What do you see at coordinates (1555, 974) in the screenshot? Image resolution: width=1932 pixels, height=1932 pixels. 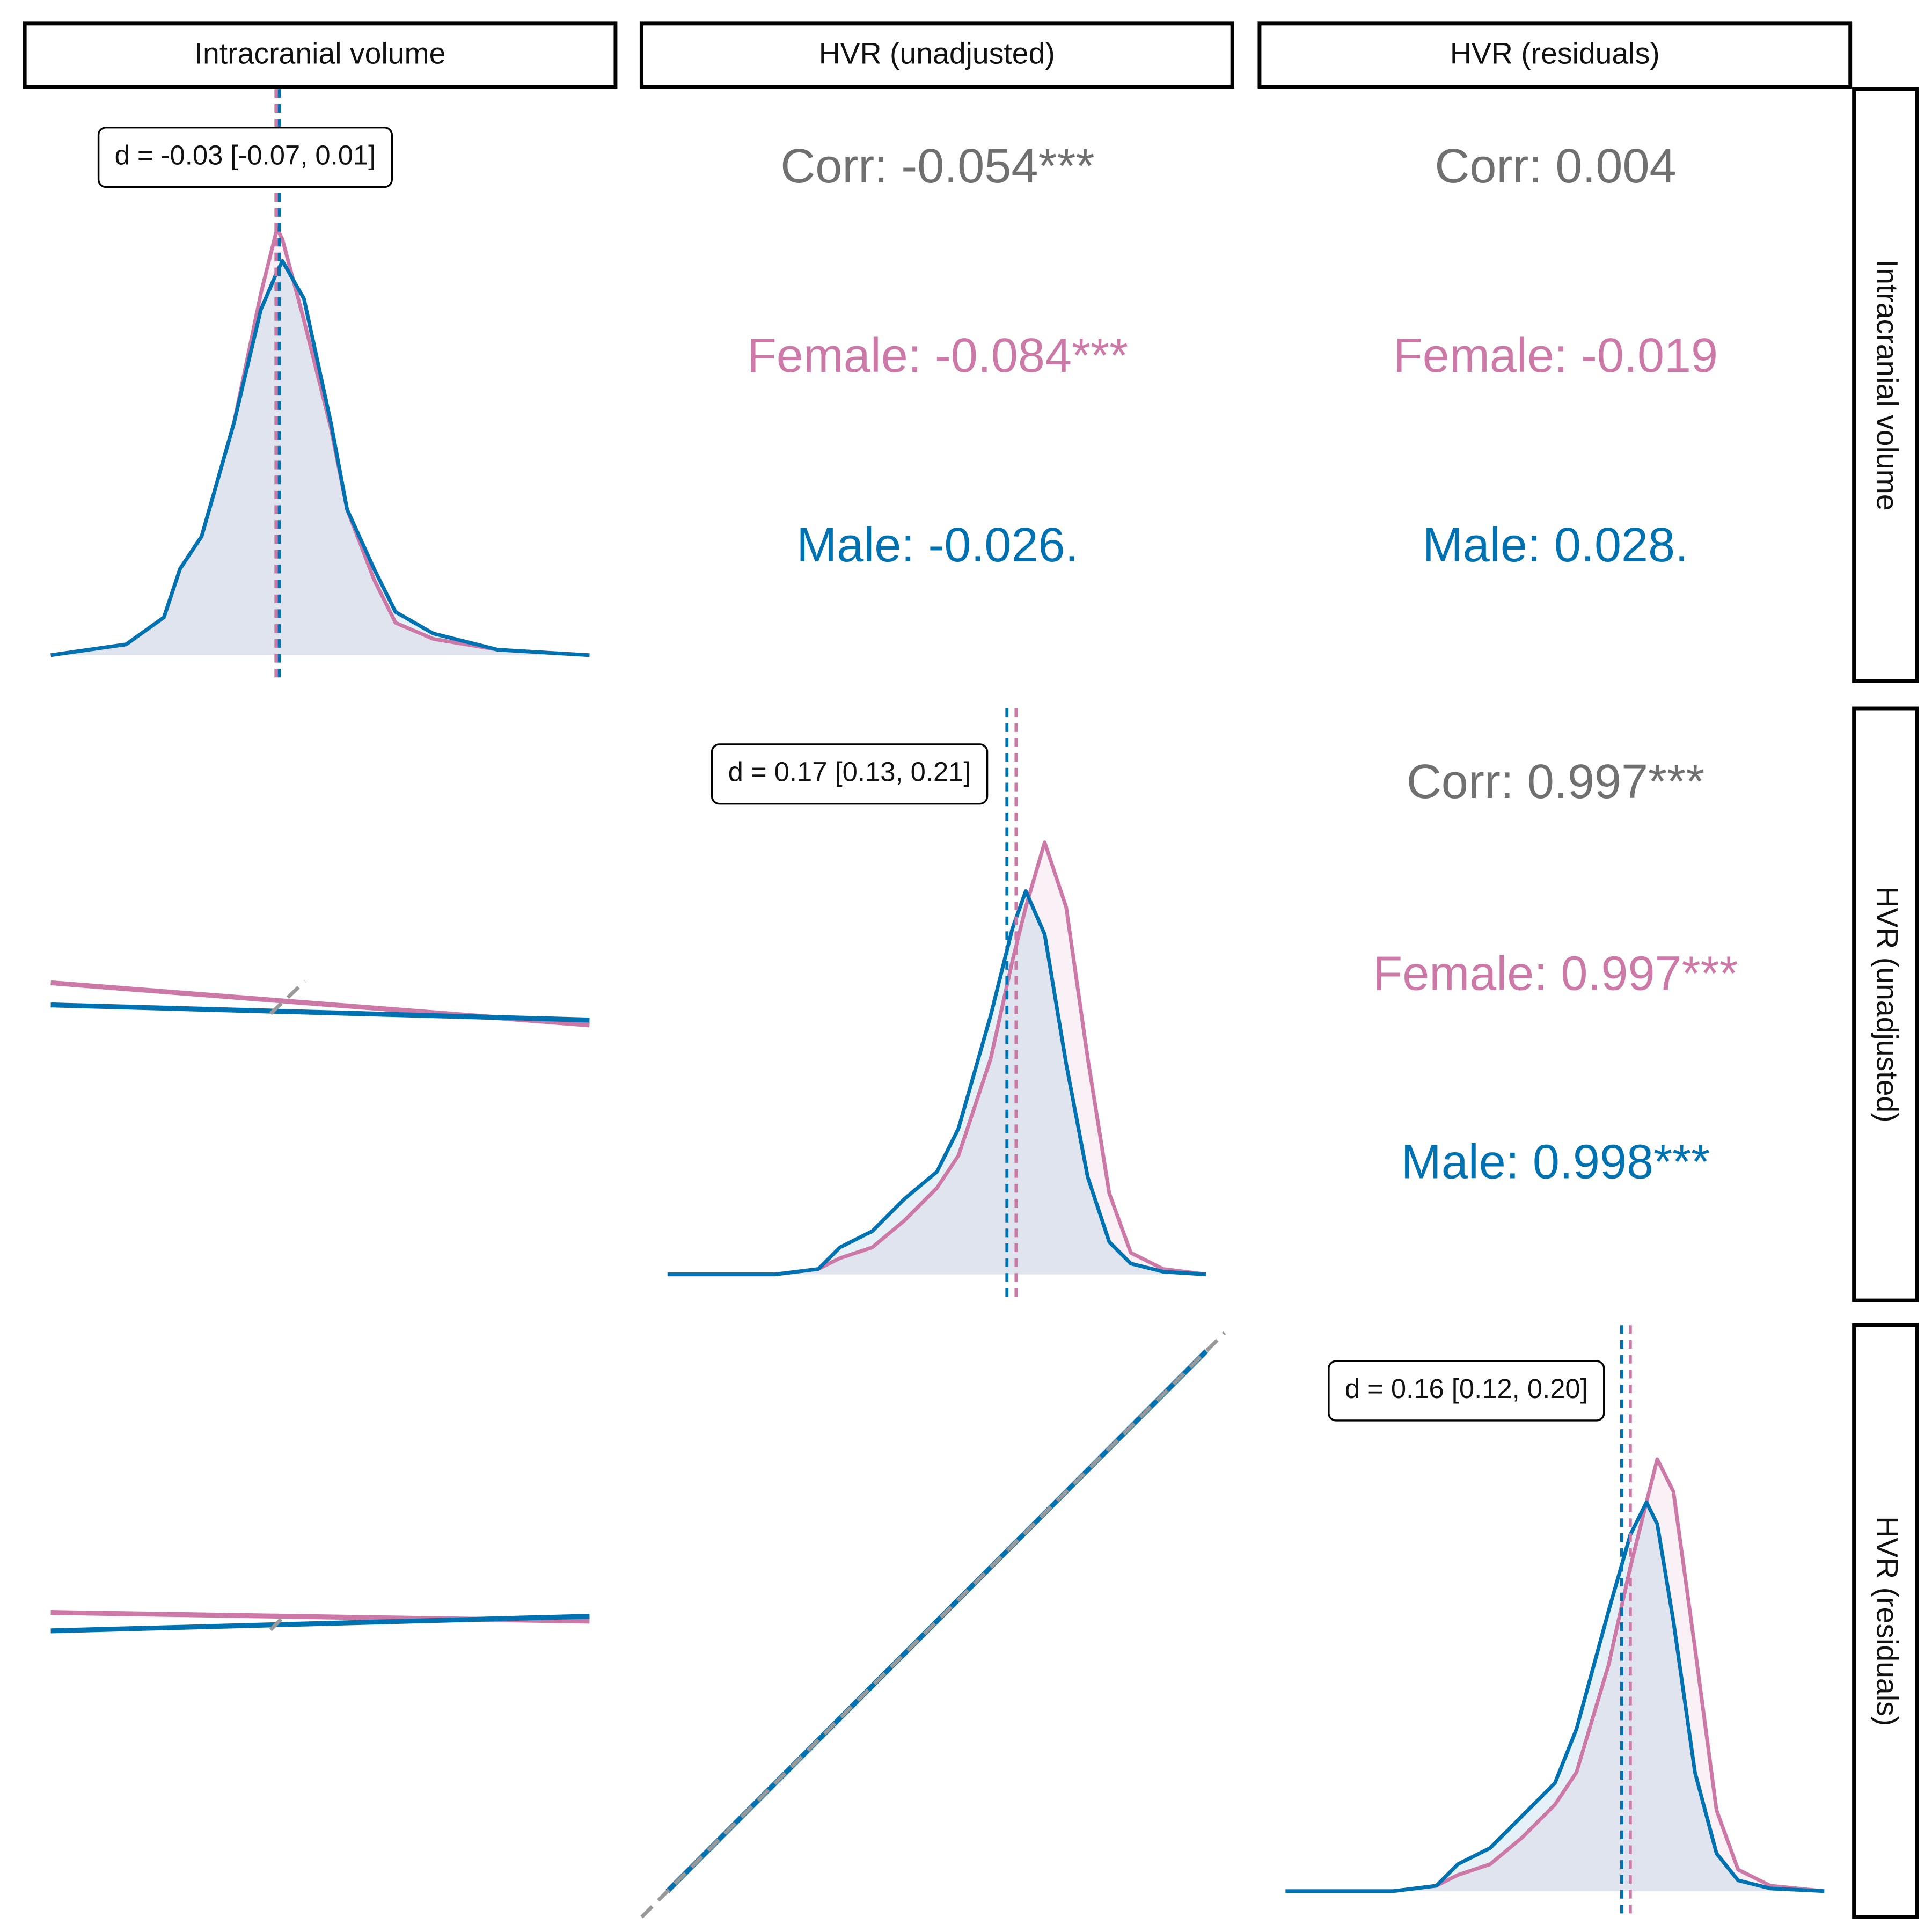 I see `correlation-text: Female: 0.997***` at bounding box center [1555, 974].